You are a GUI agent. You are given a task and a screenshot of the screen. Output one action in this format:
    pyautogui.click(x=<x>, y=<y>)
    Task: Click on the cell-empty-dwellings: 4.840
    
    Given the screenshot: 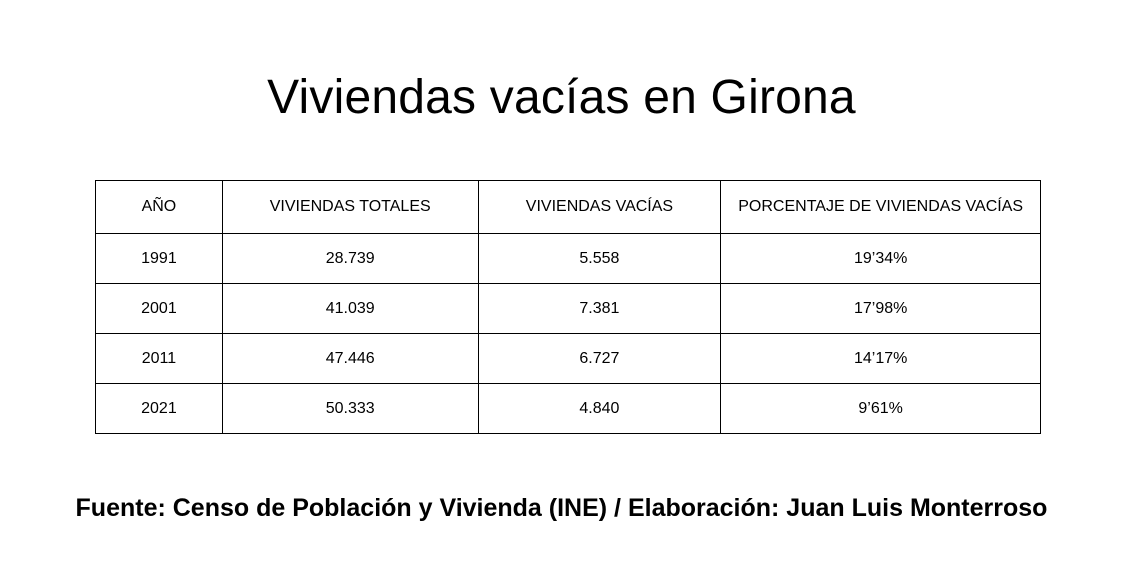 What is the action you would take?
    pyautogui.click(x=599, y=408)
    